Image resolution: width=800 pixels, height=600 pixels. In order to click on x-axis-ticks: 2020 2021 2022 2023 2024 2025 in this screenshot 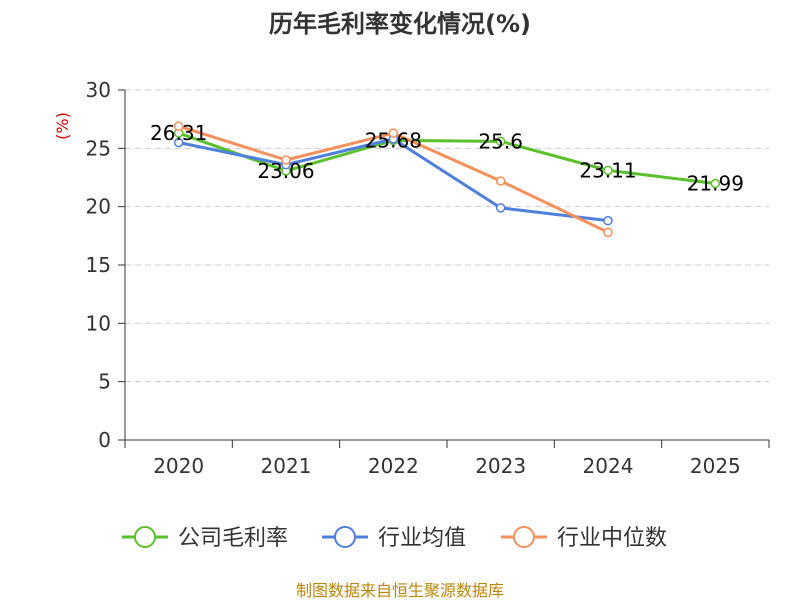, I will do `click(447, 459)`.